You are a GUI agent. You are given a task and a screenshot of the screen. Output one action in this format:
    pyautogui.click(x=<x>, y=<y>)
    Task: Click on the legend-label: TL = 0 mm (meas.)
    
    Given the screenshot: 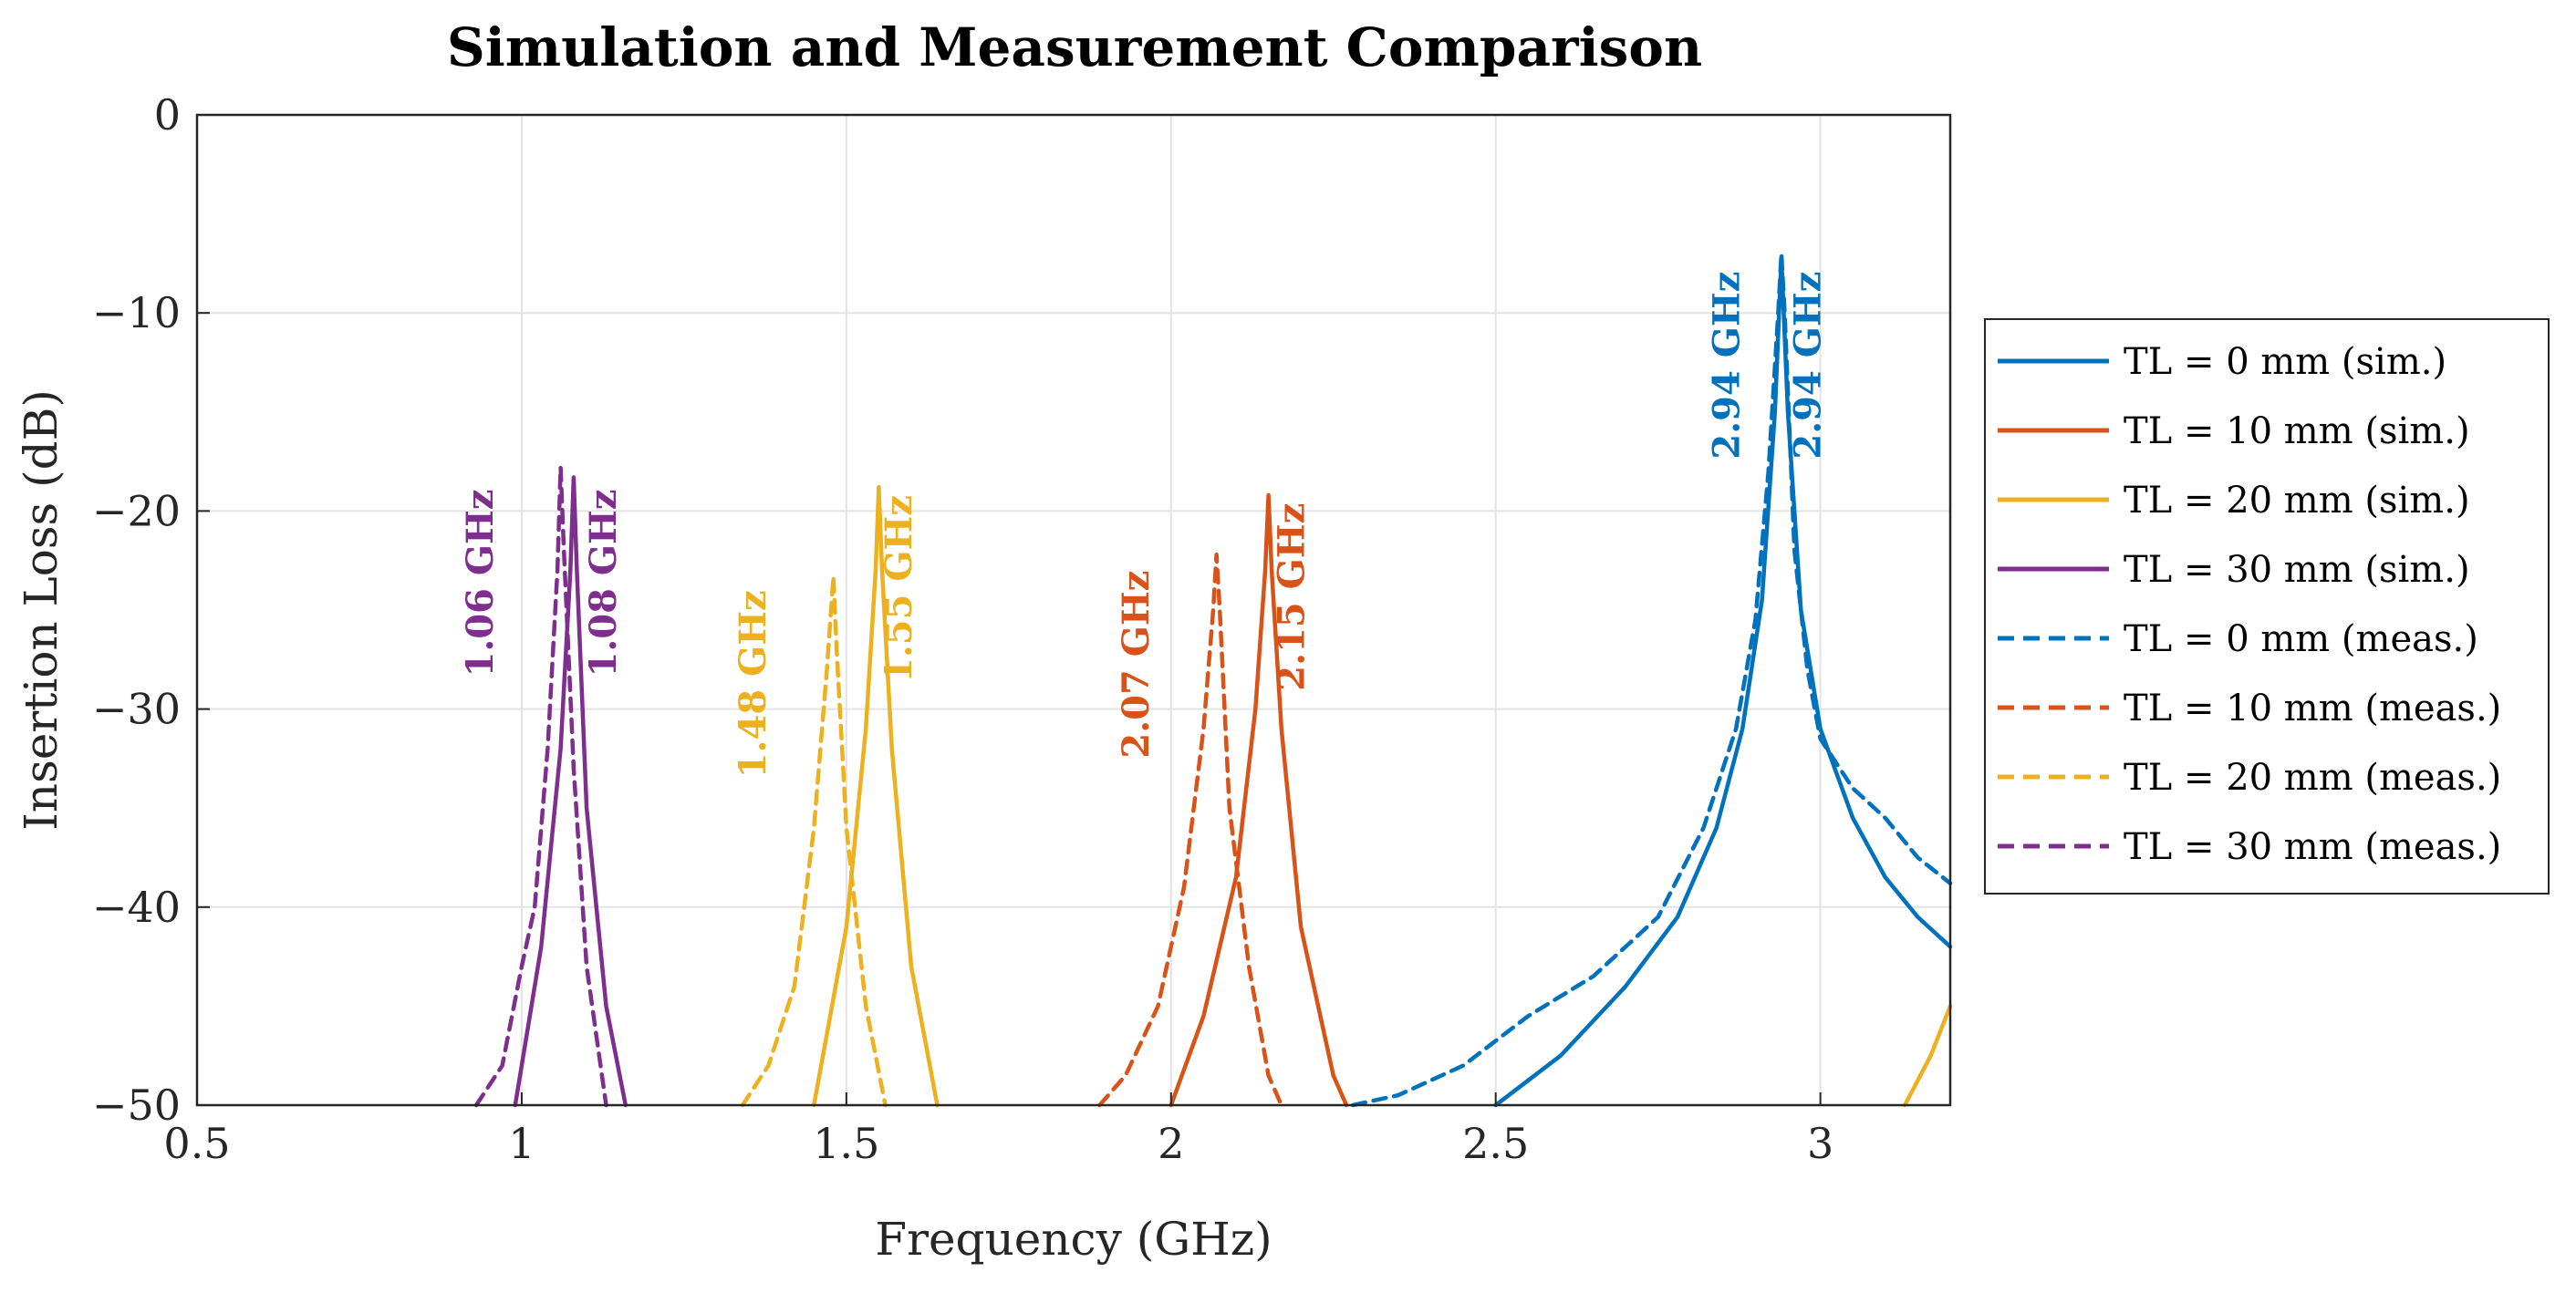 What is the action you would take?
    pyautogui.click(x=2301, y=639)
    